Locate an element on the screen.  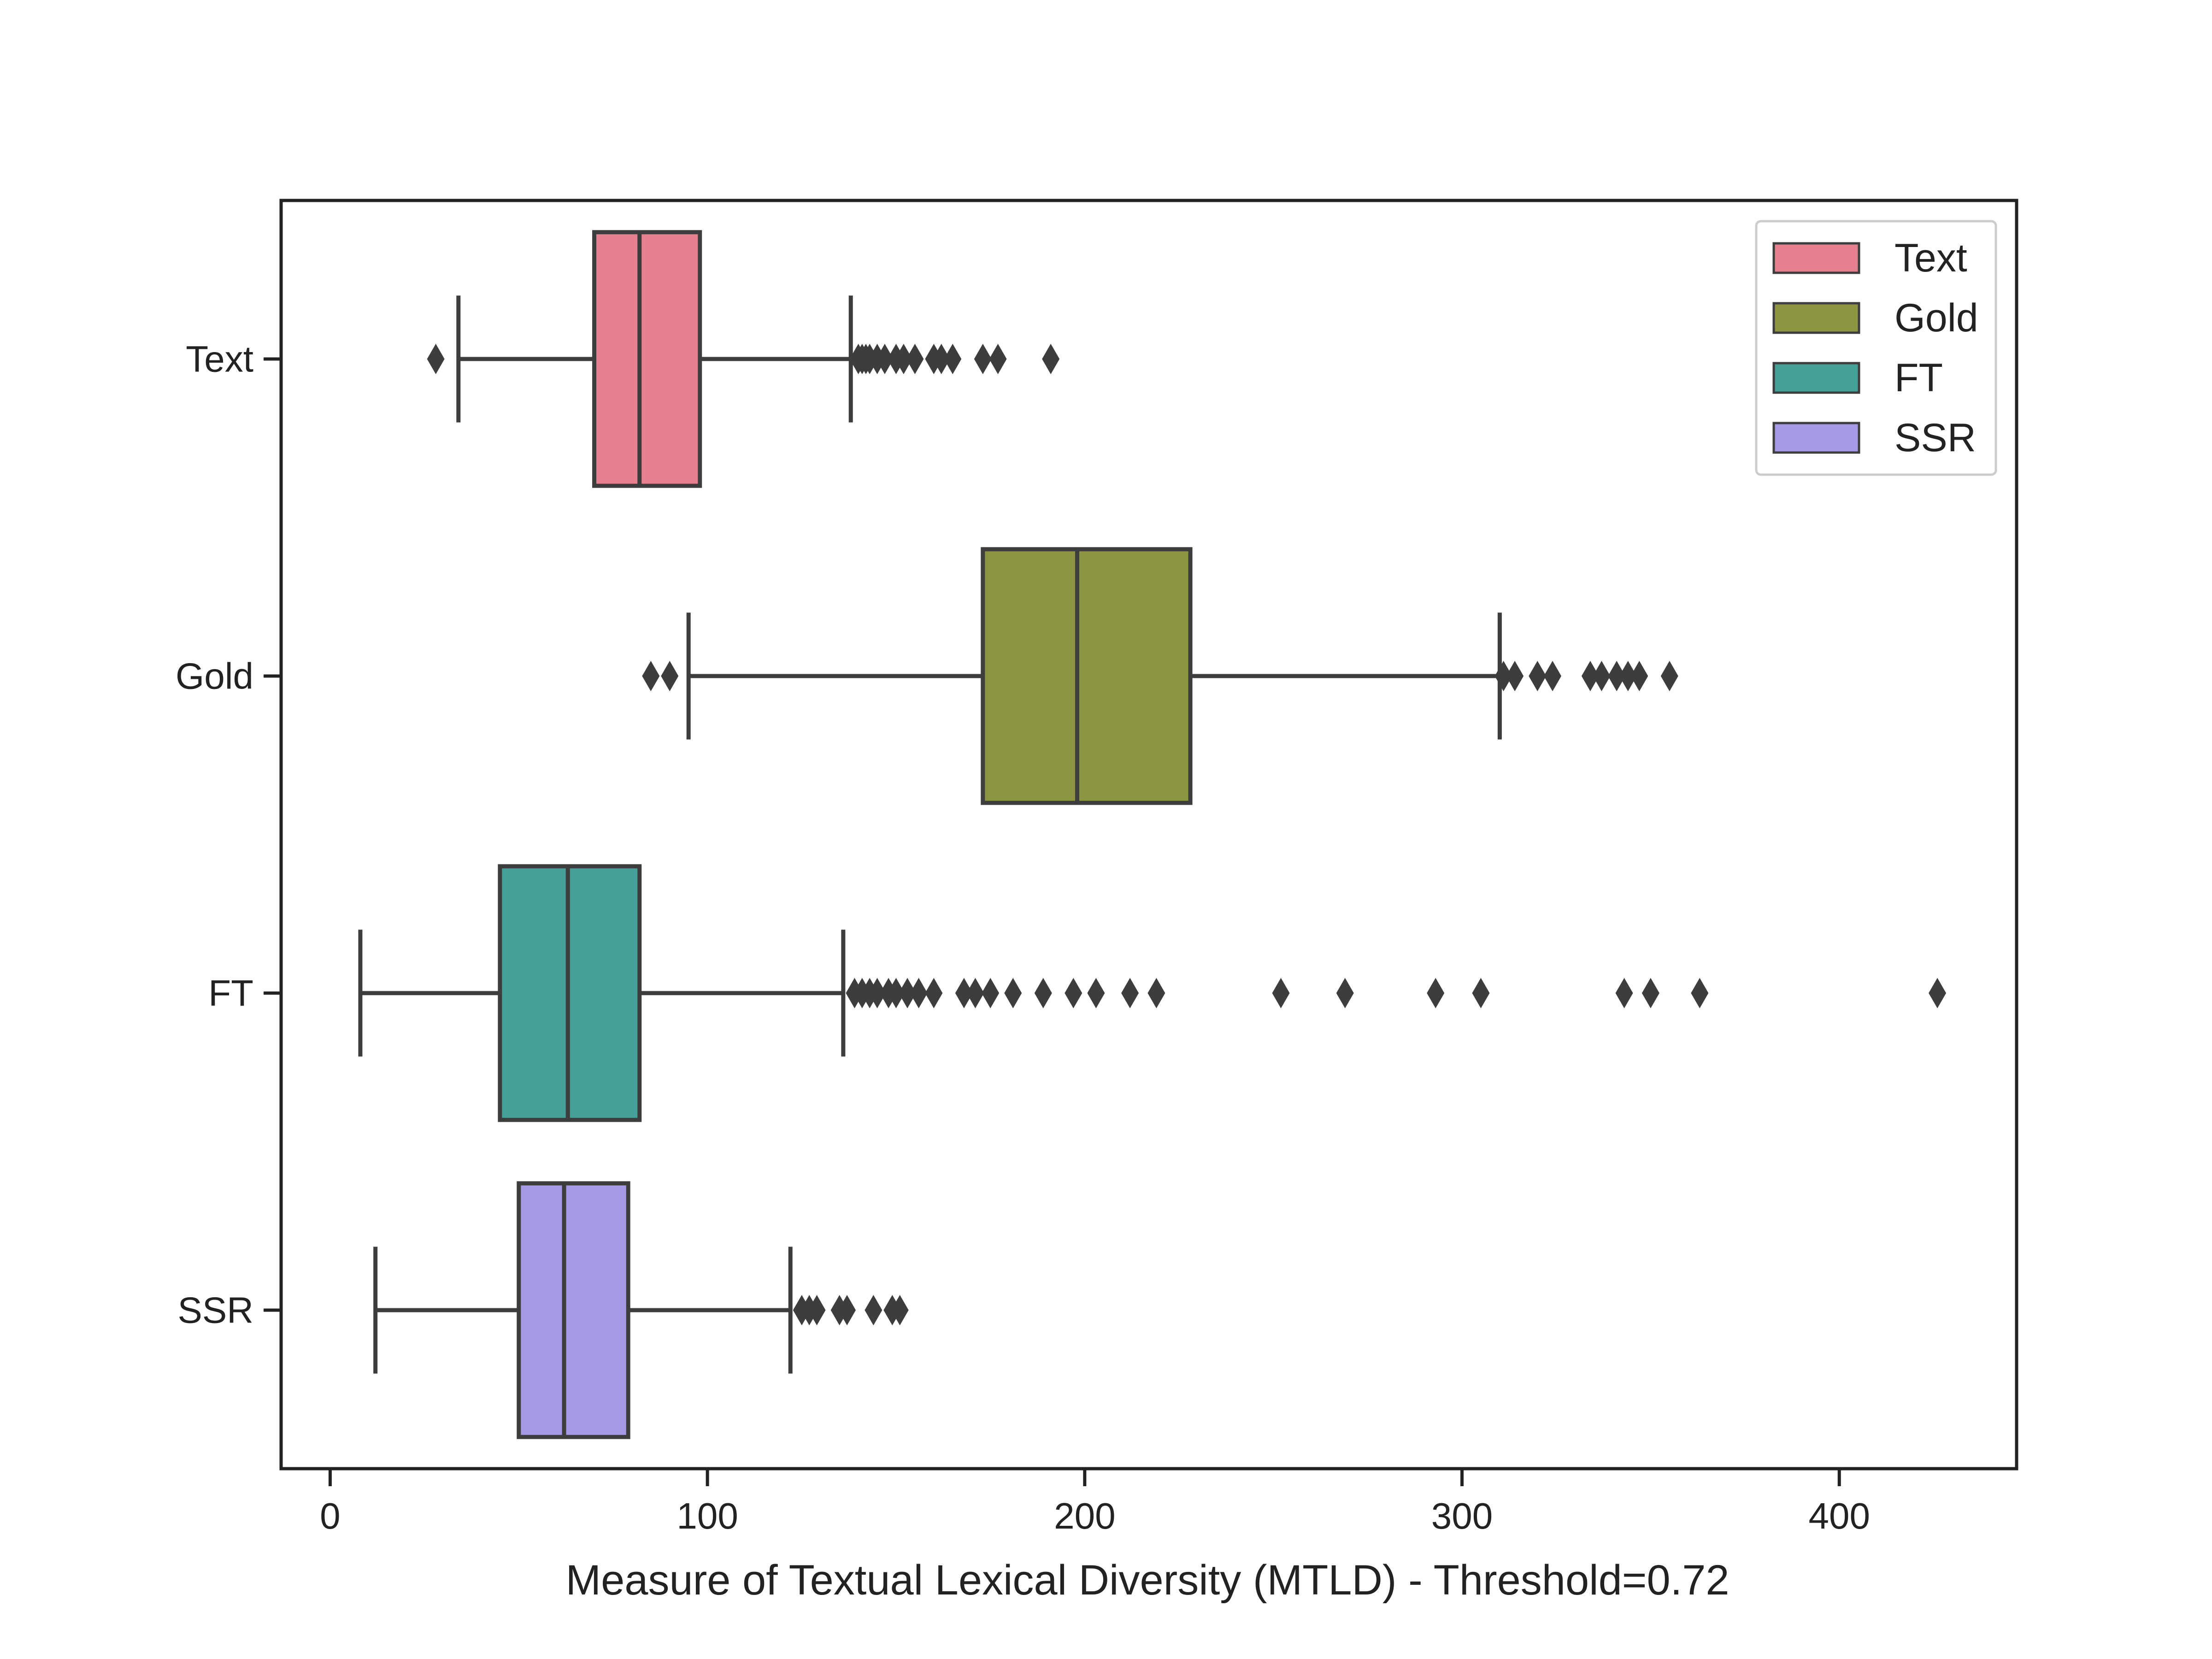
box-text is located at coordinates (647, 359).